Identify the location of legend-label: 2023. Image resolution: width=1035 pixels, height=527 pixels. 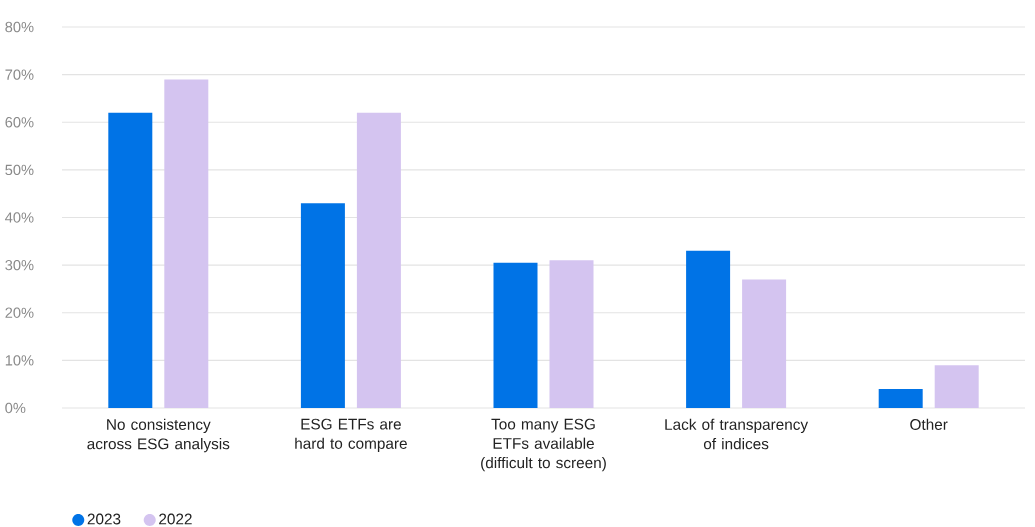
(104, 519).